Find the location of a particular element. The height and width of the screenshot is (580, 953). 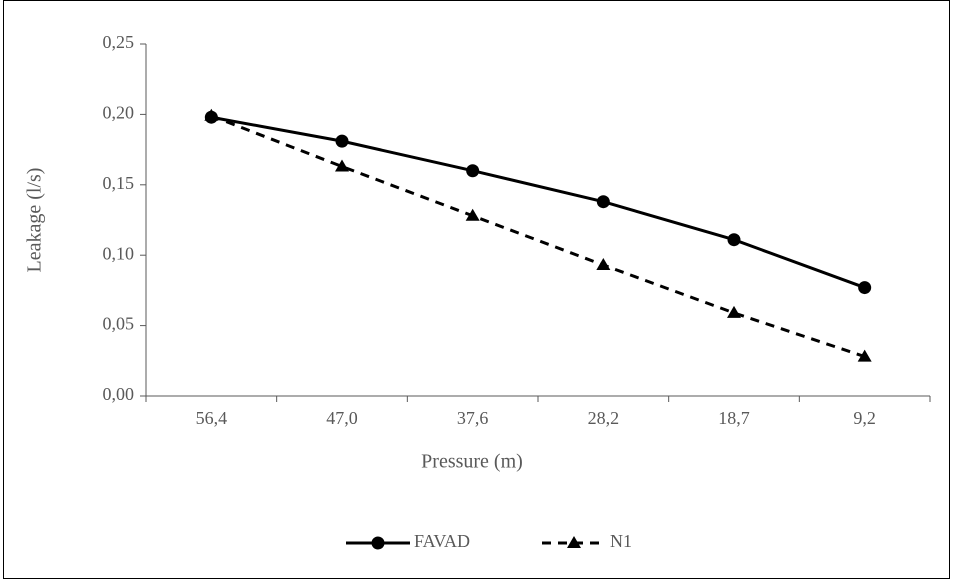

y-tick-label: 0,05 is located at coordinates (119, 324).